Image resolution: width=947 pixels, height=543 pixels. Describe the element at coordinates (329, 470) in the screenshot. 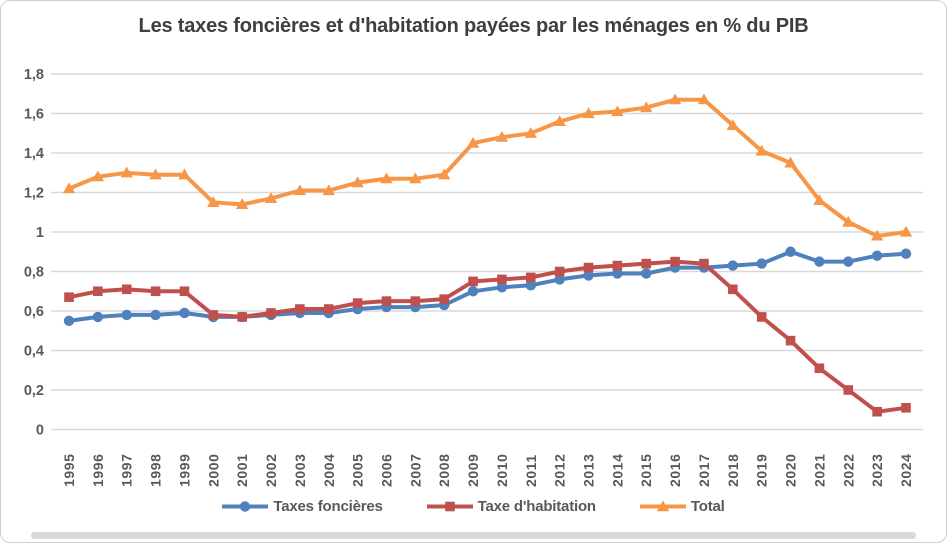

I see `x-axis-tick-label: 2004` at that location.